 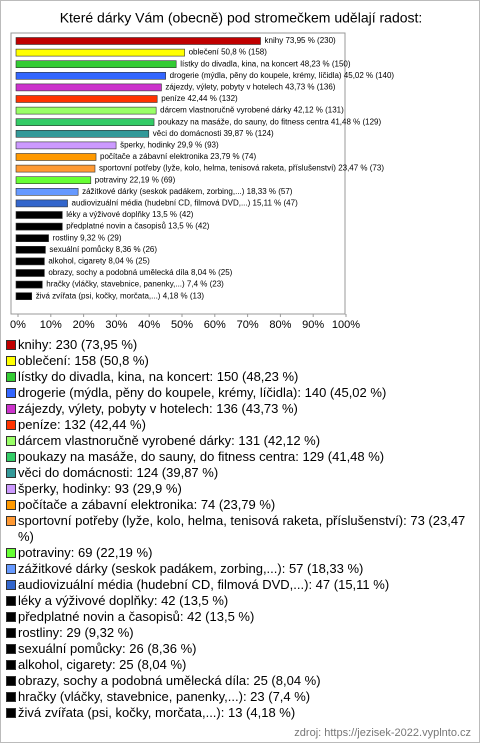 I want to click on bar-label: rostliny 9,32 % (29), so click(x=87, y=237).